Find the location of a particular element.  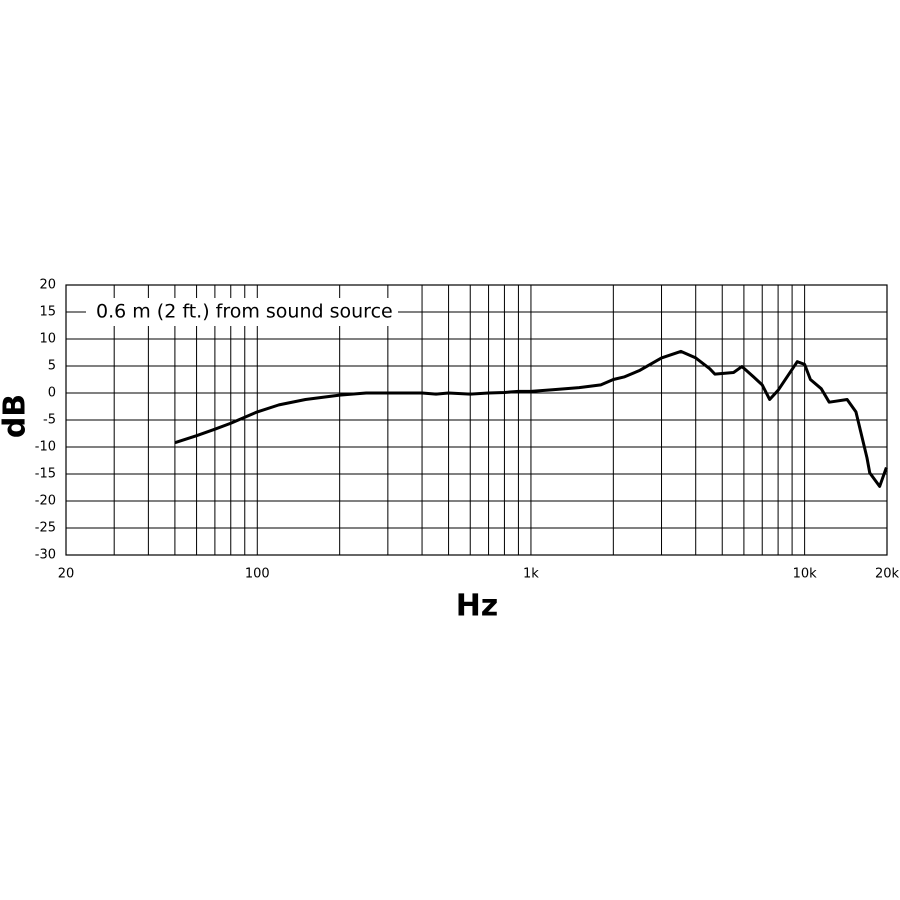

annotation-background is located at coordinates (242, 312).